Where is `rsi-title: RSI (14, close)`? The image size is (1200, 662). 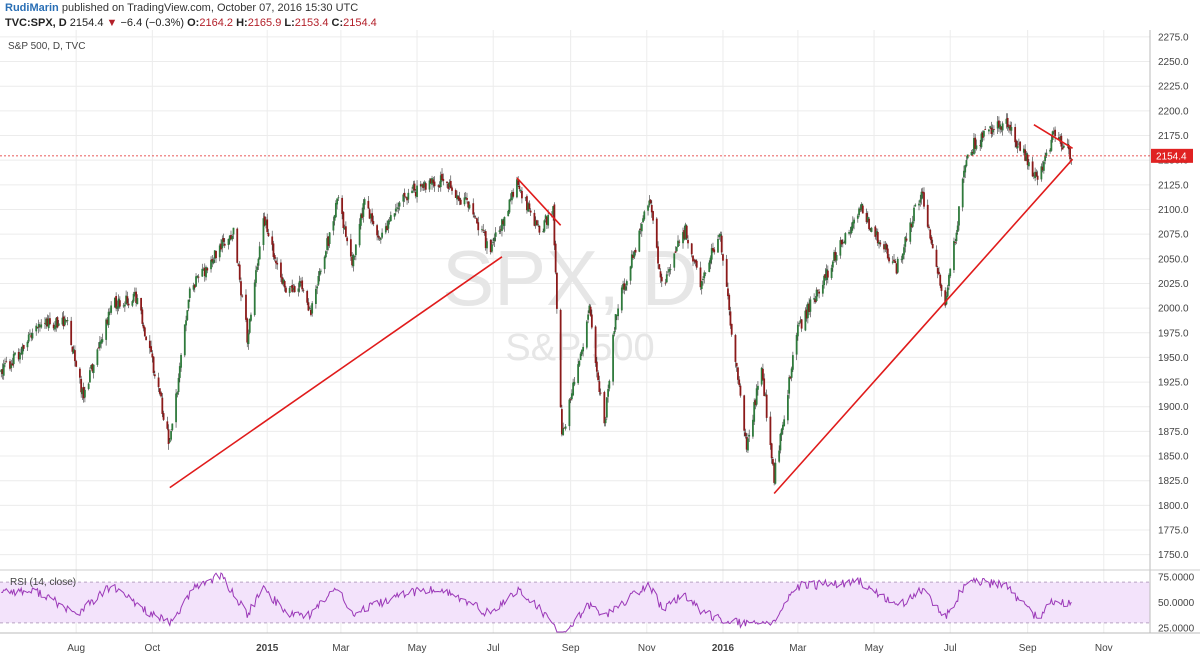 rsi-title: RSI (14, close) is located at coordinates (43, 582).